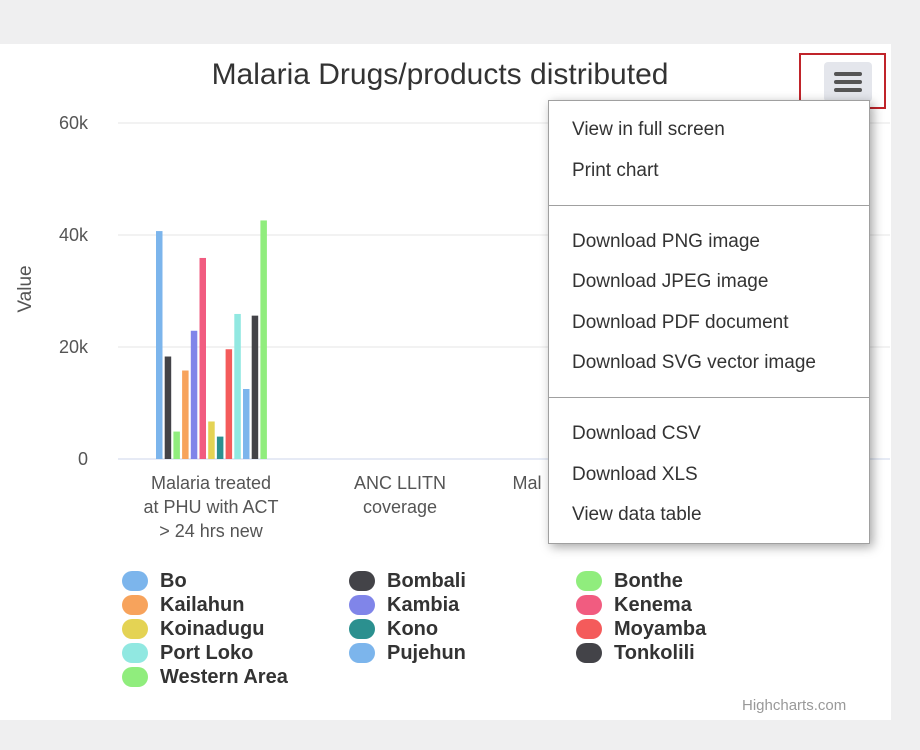 Image resolution: width=920 pixels, height=750 pixels. I want to click on x-category-label: > 24 hrs new, so click(211, 531).